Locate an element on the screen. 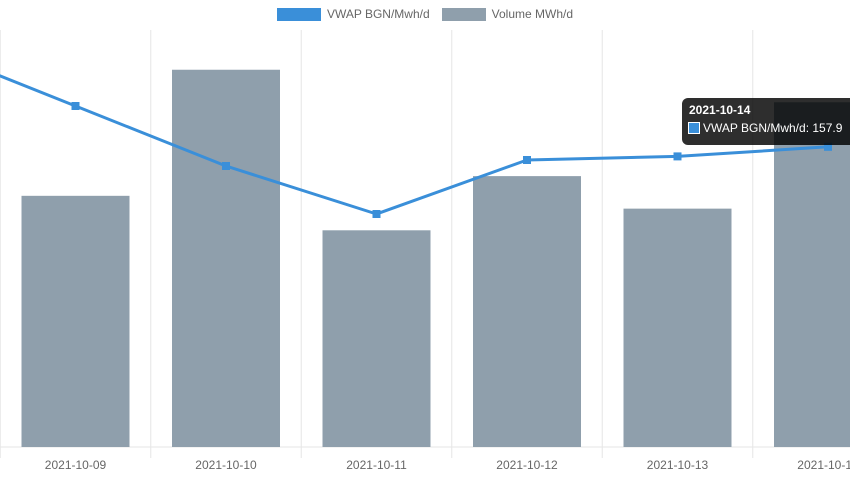 The image size is (850, 480). legend-item-volume: Volume MWh/d is located at coordinates (507, 14).